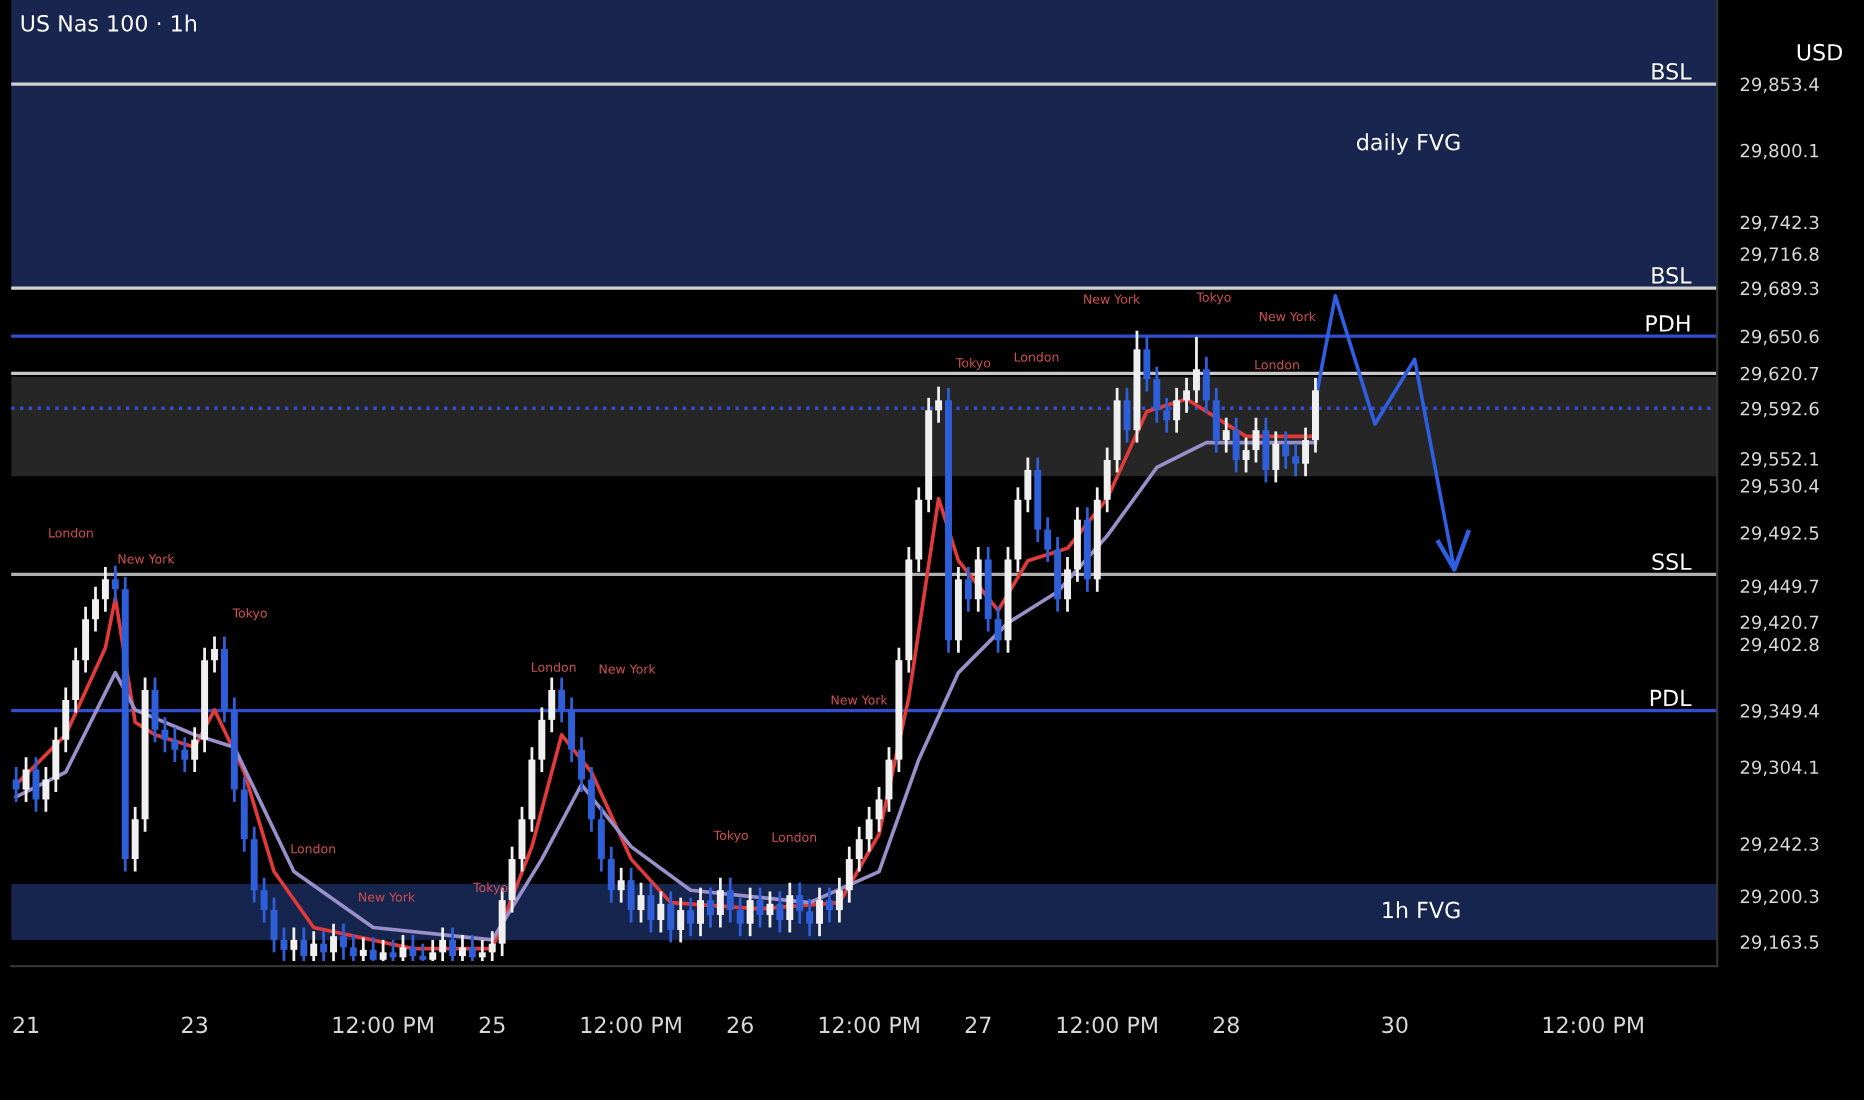 The image size is (1864, 1100). What do you see at coordinates (1779, 943) in the screenshot?
I see `y-tick-label: 29,163.5` at bounding box center [1779, 943].